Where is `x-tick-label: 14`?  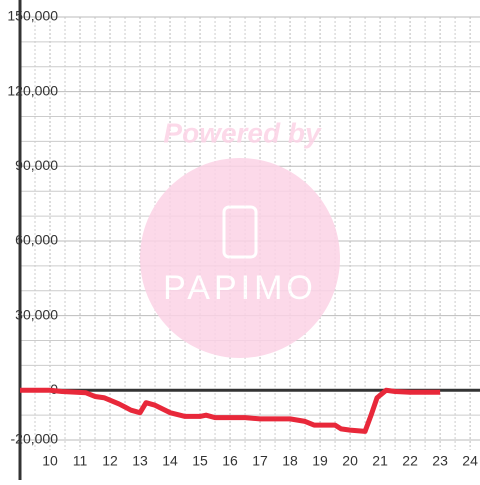 x-tick-label: 14 is located at coordinates (170, 461).